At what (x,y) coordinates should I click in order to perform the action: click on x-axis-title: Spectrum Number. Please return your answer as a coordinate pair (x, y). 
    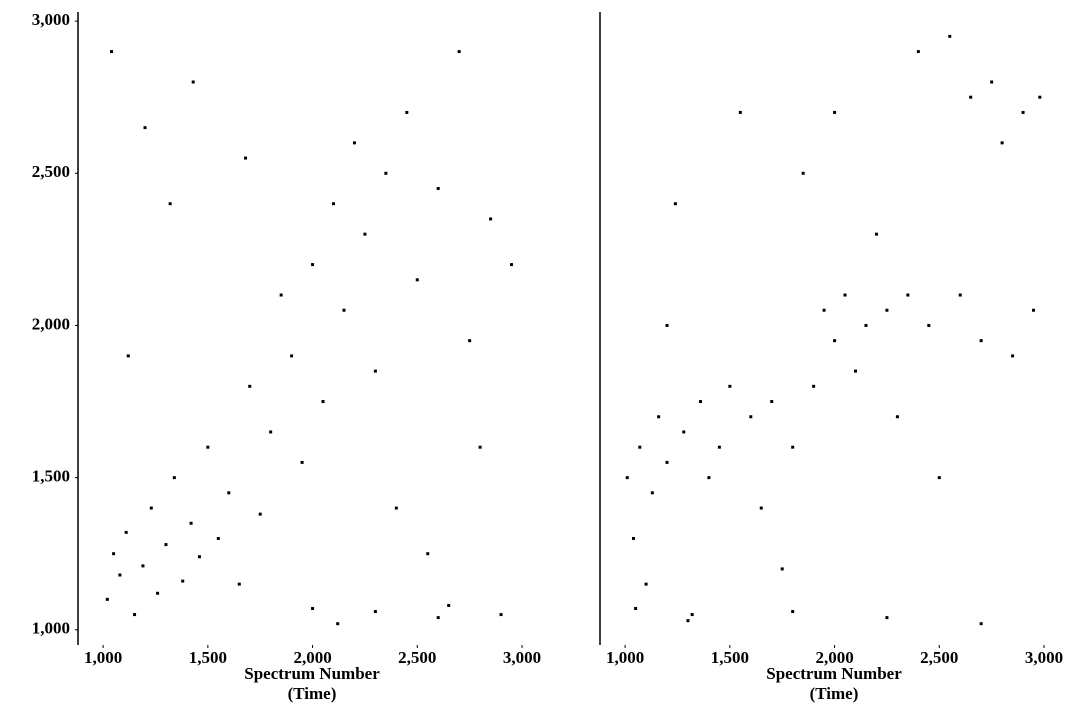
    Looking at the image, I should click on (312, 673).